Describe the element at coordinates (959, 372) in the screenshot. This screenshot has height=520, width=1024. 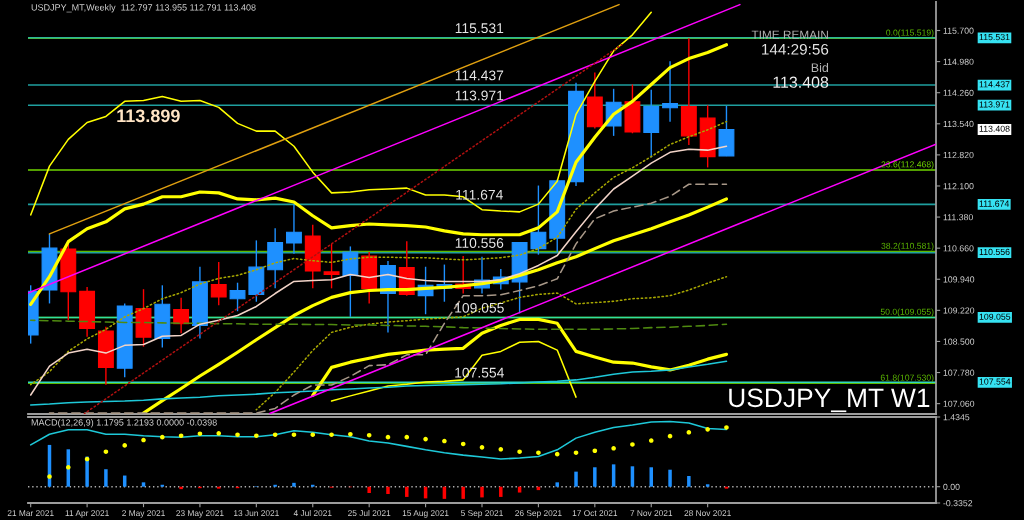
I see `y-tick-label: 107.780` at that location.